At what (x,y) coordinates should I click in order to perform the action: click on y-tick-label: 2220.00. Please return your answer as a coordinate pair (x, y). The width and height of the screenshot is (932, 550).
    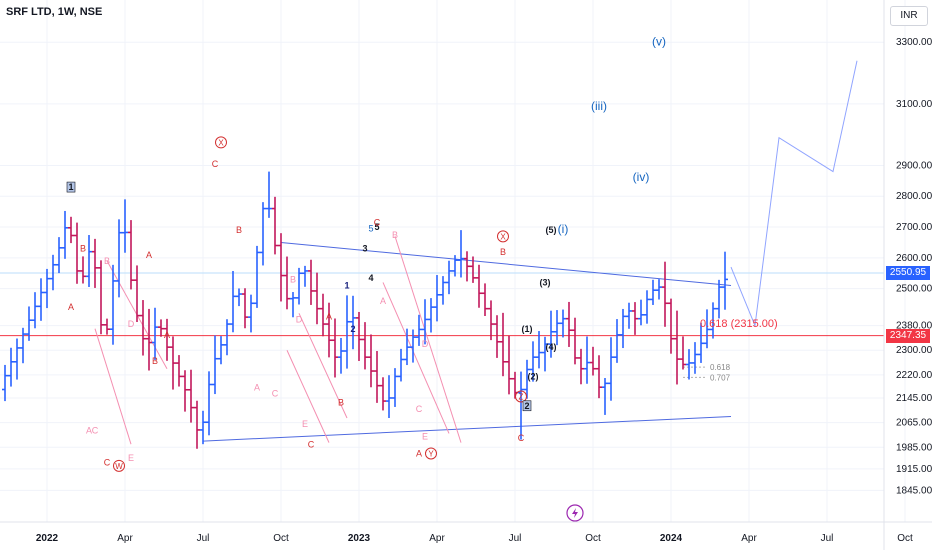
    Looking at the image, I should click on (914, 375).